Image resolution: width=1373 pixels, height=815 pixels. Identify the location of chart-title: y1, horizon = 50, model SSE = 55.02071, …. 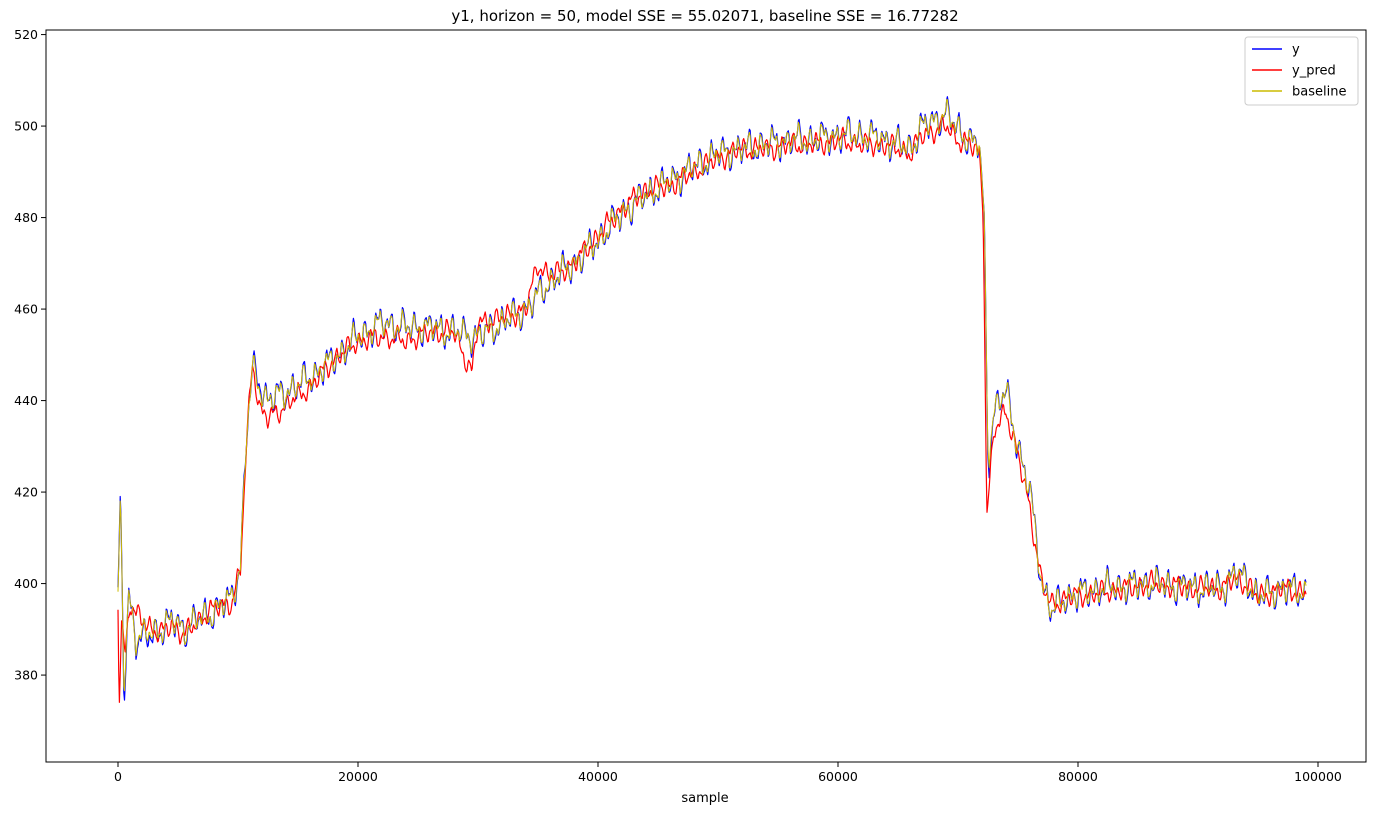
(704, 16).